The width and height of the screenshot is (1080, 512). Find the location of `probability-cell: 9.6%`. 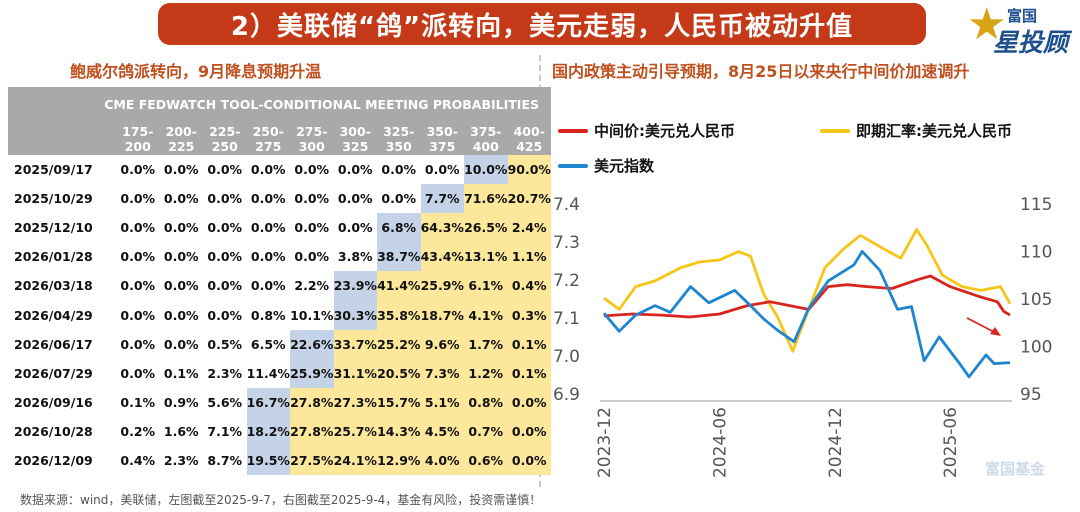

probability-cell: 9.6% is located at coordinates (442, 344).